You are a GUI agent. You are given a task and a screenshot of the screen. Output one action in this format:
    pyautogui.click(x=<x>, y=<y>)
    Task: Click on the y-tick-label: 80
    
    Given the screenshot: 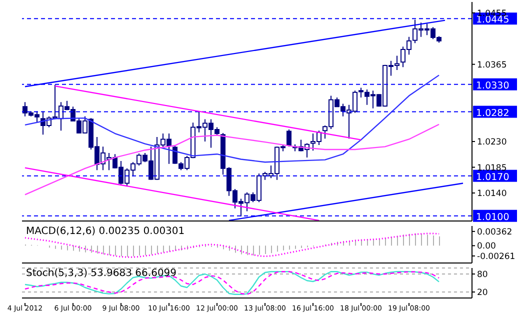 What is the action you would take?
    pyautogui.click(x=482, y=275)
    